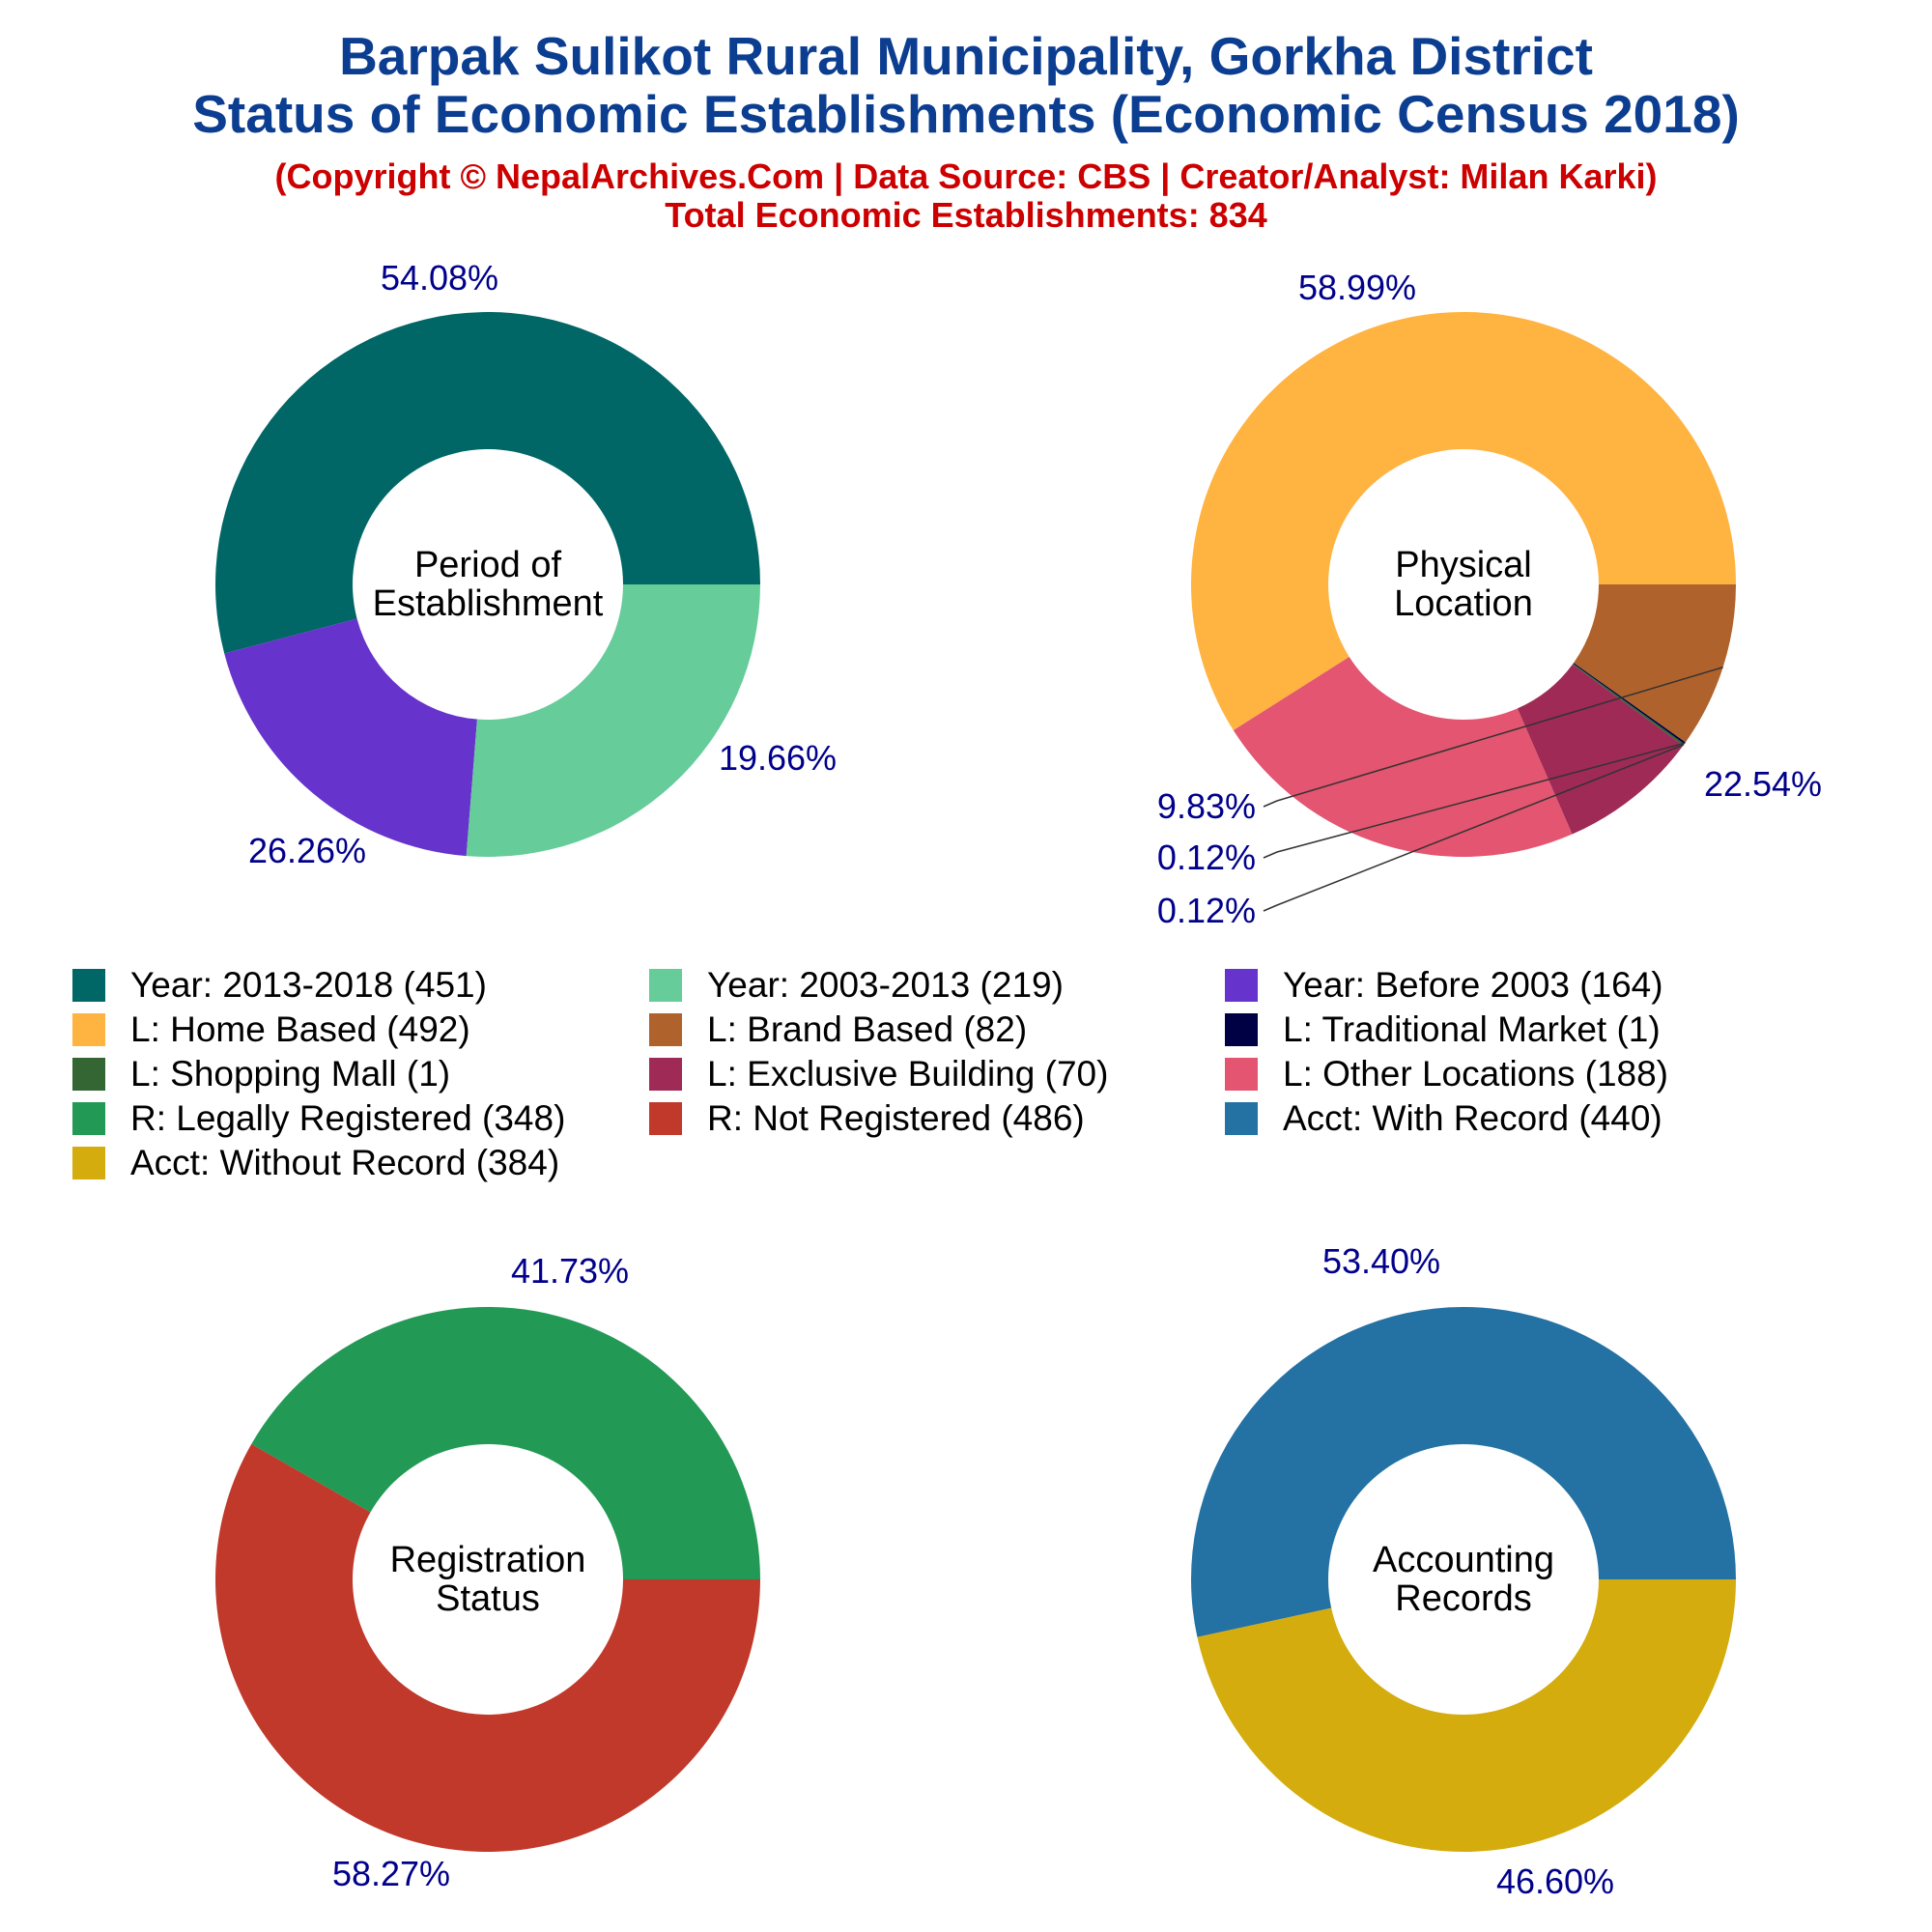 This screenshot has width=1932, height=1932. Describe the element at coordinates (908, 1074) in the screenshot. I see `legend-label: L: Exclusive Building (70)` at that location.